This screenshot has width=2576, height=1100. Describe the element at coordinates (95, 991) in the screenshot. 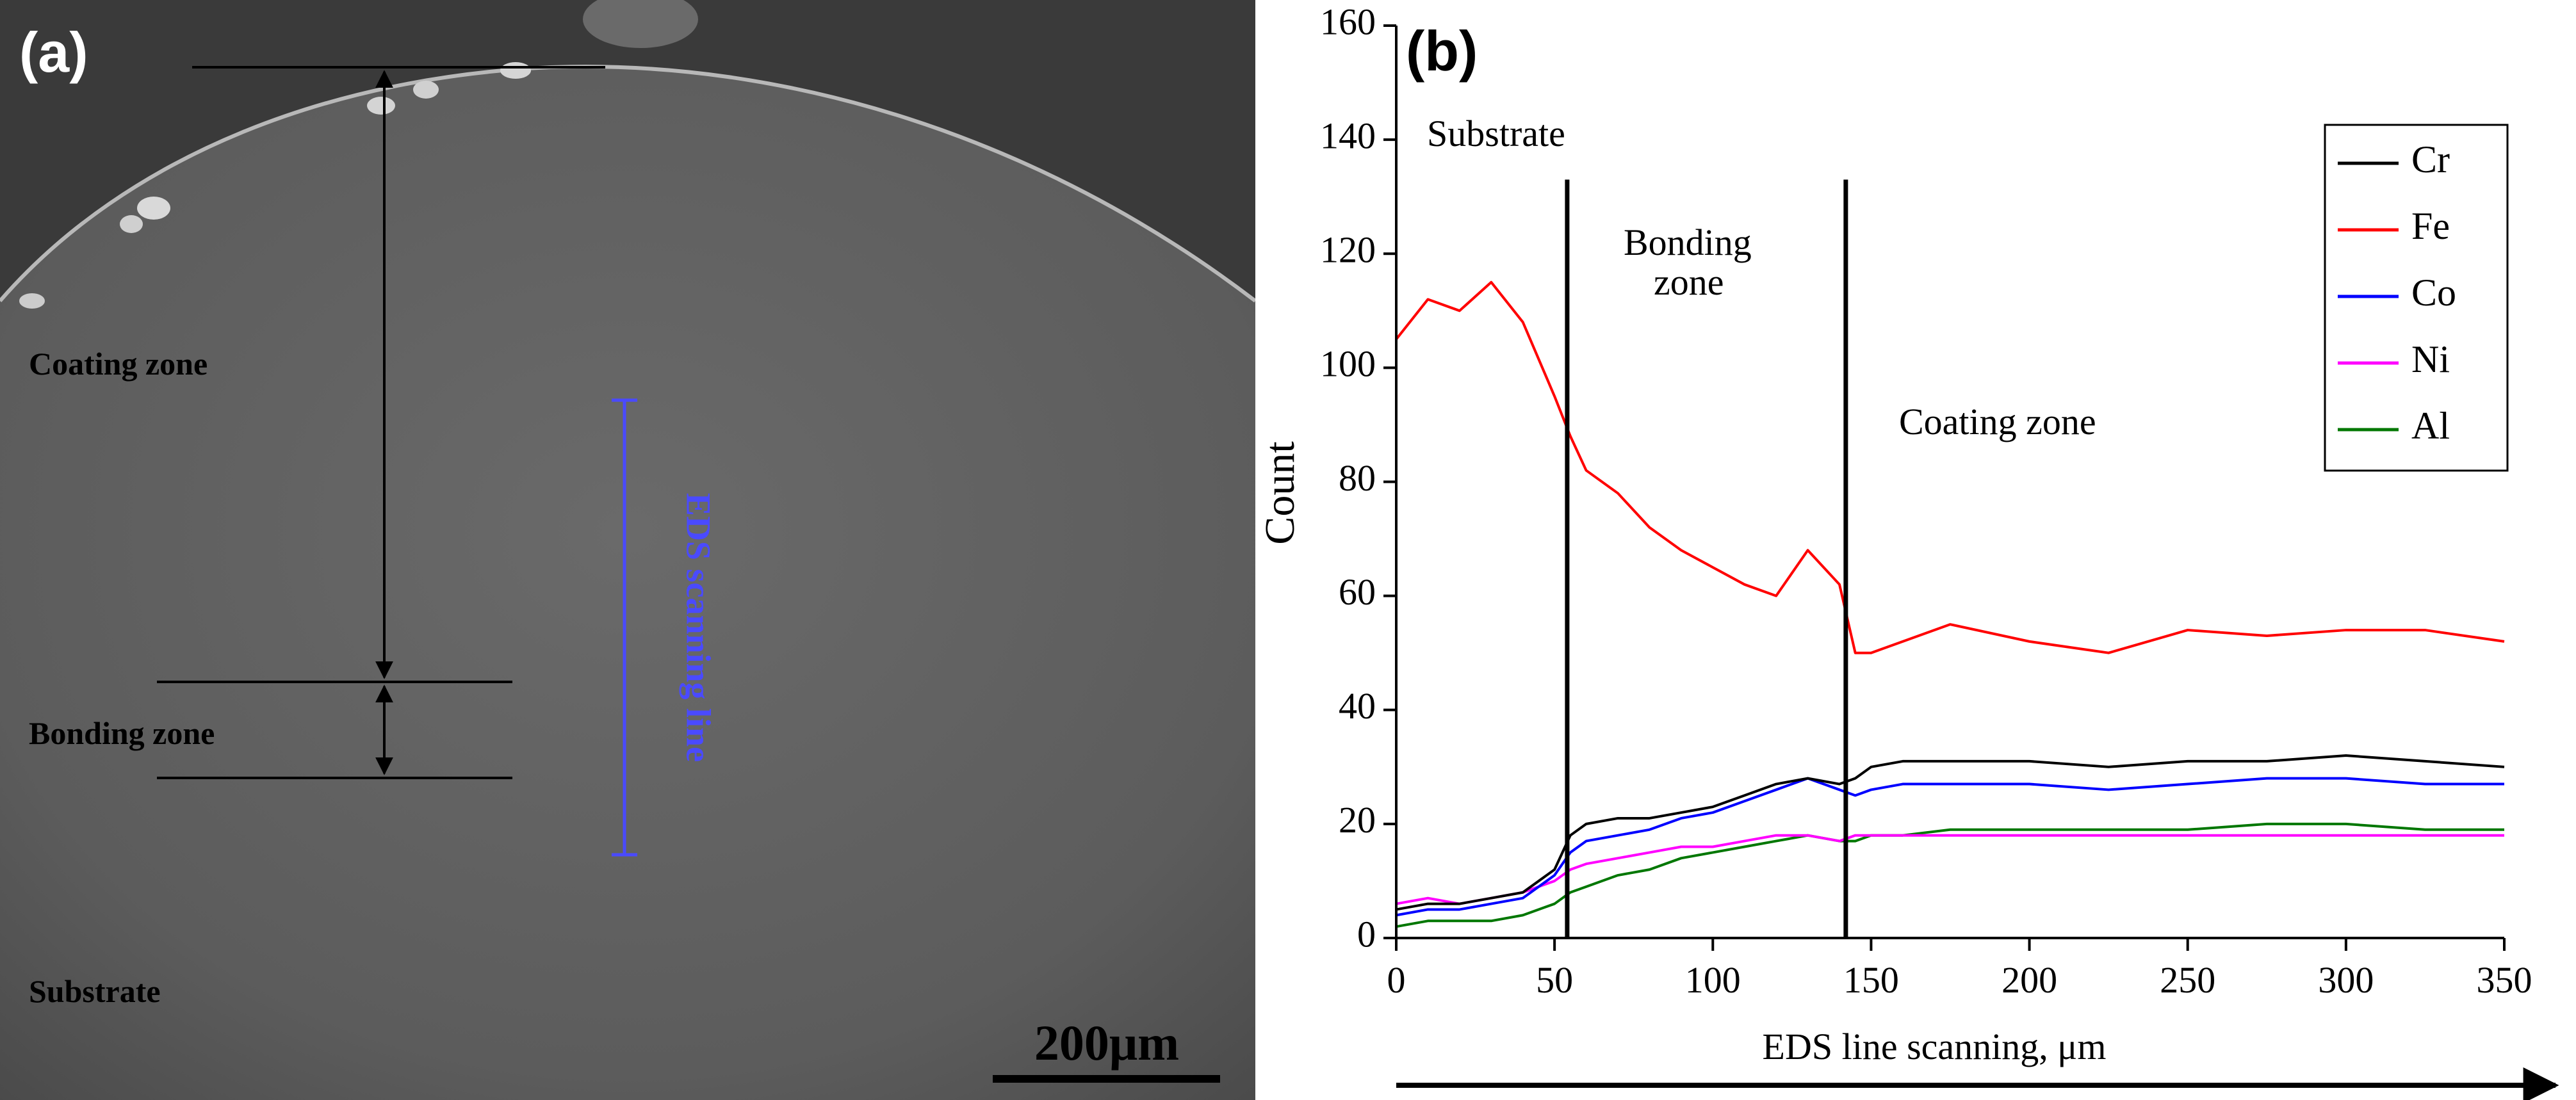

I see `substrate-label: Substrate` at that location.